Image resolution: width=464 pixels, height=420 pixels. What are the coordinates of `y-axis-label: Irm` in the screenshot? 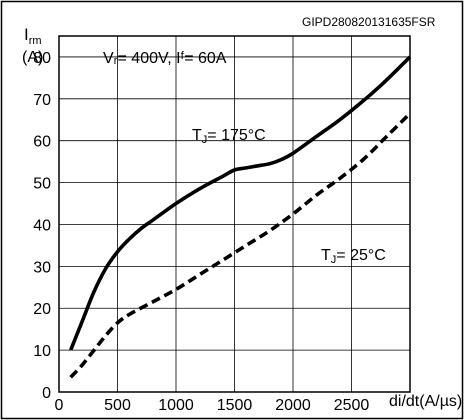 It's located at (33, 36).